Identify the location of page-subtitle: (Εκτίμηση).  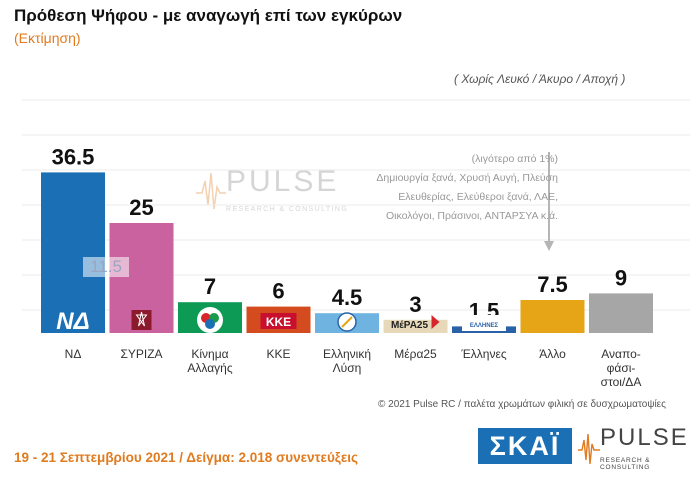
(47, 38).